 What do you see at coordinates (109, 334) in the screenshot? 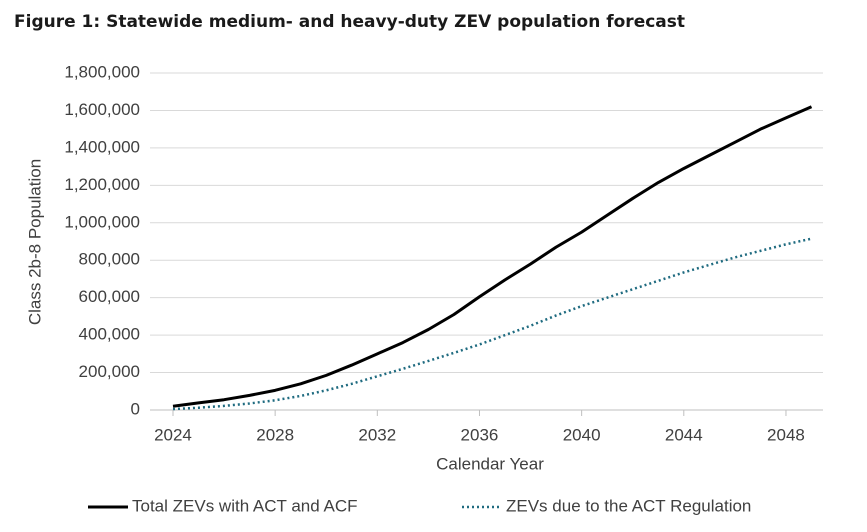
I see `y-tick-label: 400,000` at bounding box center [109, 334].